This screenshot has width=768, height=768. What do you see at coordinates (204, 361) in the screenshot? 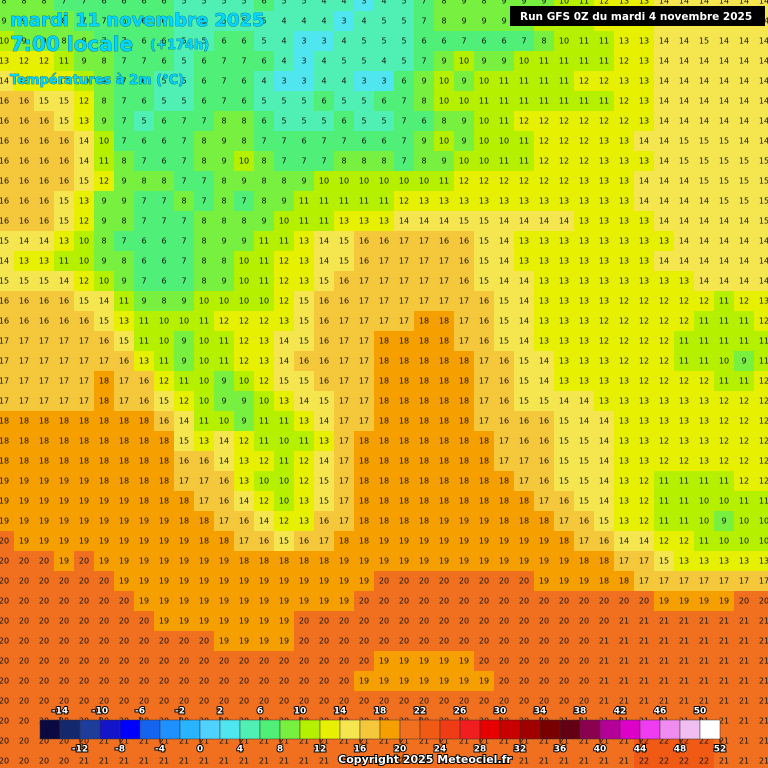
I see `temp-value: 10` at bounding box center [204, 361].